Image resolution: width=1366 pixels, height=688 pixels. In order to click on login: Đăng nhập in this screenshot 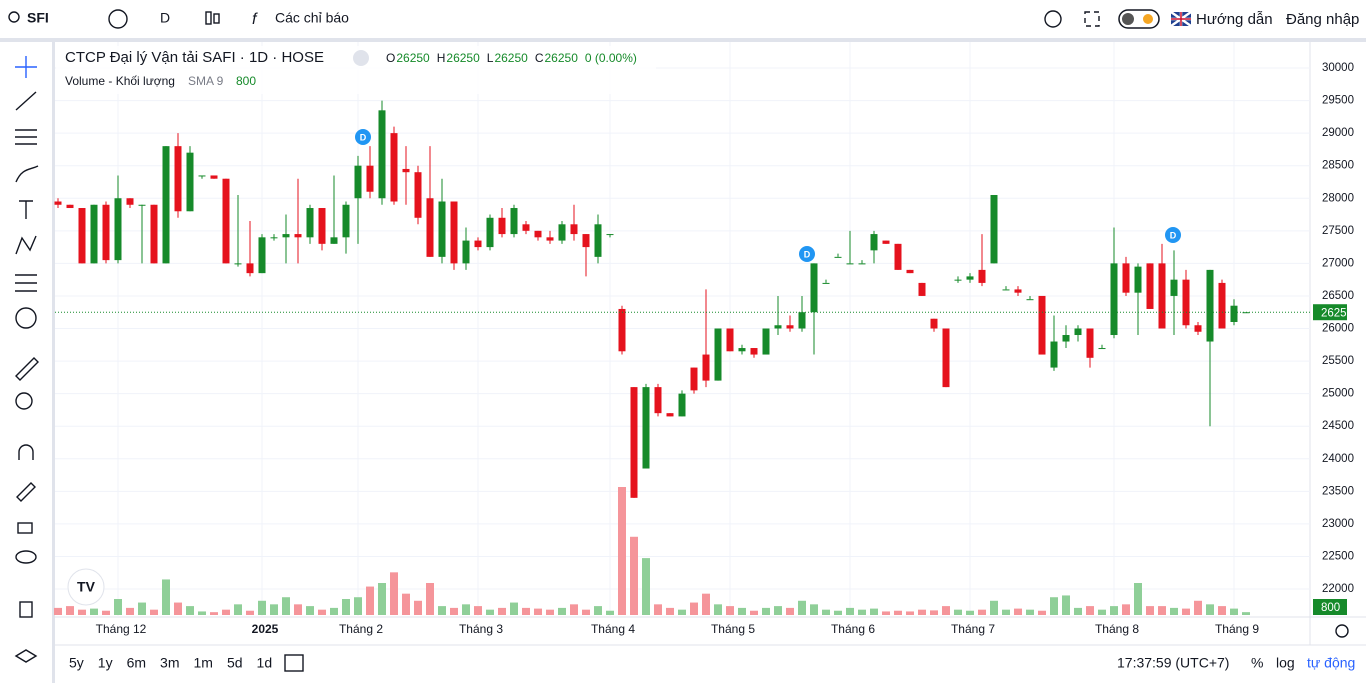, I will do `click(1322, 19)`.